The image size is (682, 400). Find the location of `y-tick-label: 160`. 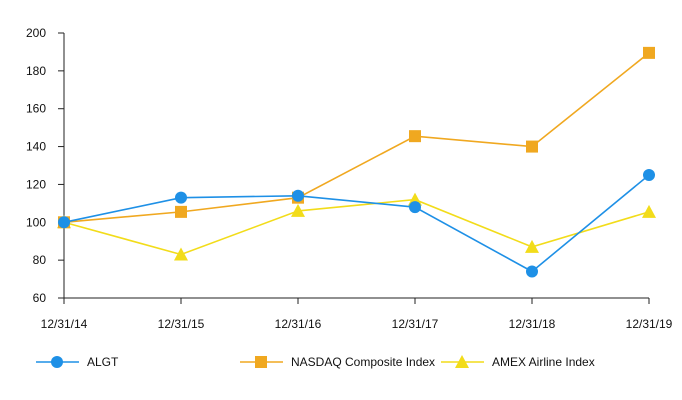

y-tick-label: 160 is located at coordinates (36, 109).